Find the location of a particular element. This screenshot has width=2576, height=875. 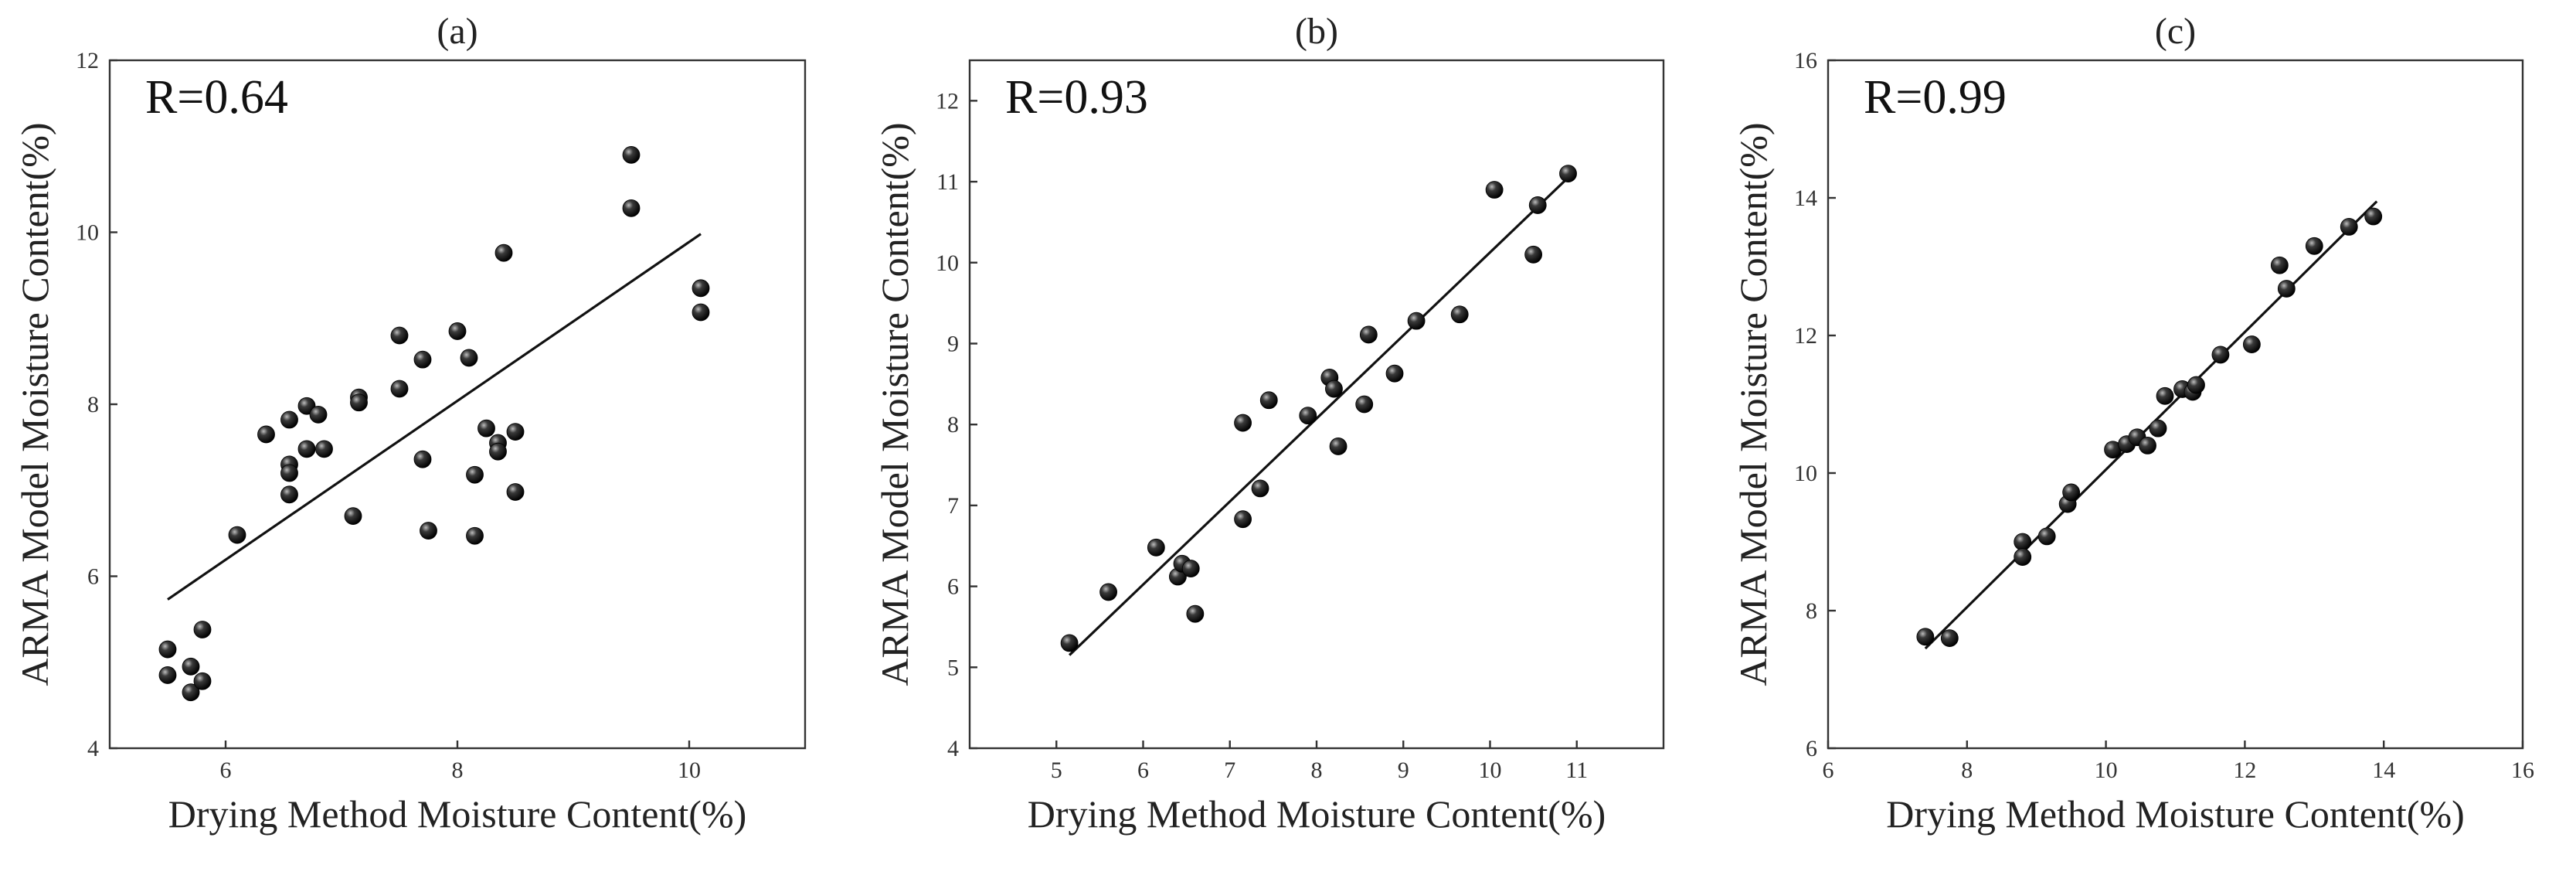

y-tick-label: 14 is located at coordinates (1805, 199).